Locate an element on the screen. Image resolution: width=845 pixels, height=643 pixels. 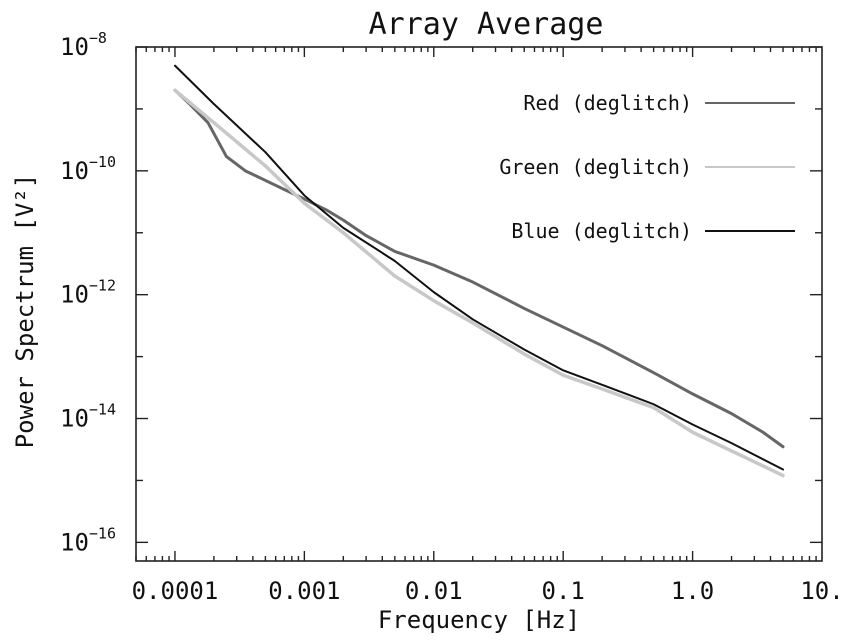
x-tick-label: 10. is located at coordinates (821, 591).